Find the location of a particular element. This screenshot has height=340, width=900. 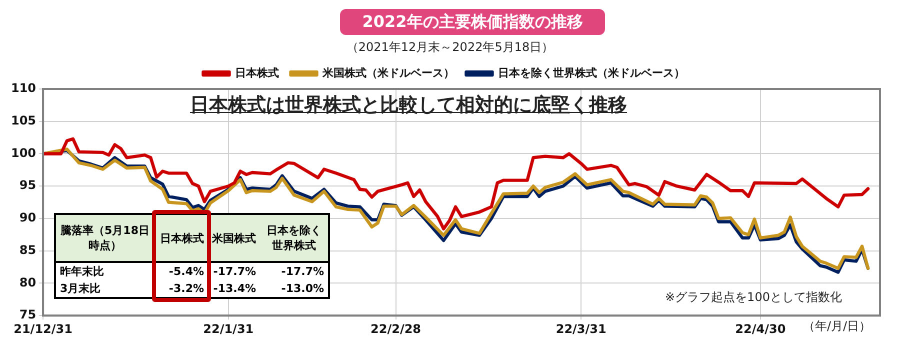

annotation: -13.0% is located at coordinates (302, 289).